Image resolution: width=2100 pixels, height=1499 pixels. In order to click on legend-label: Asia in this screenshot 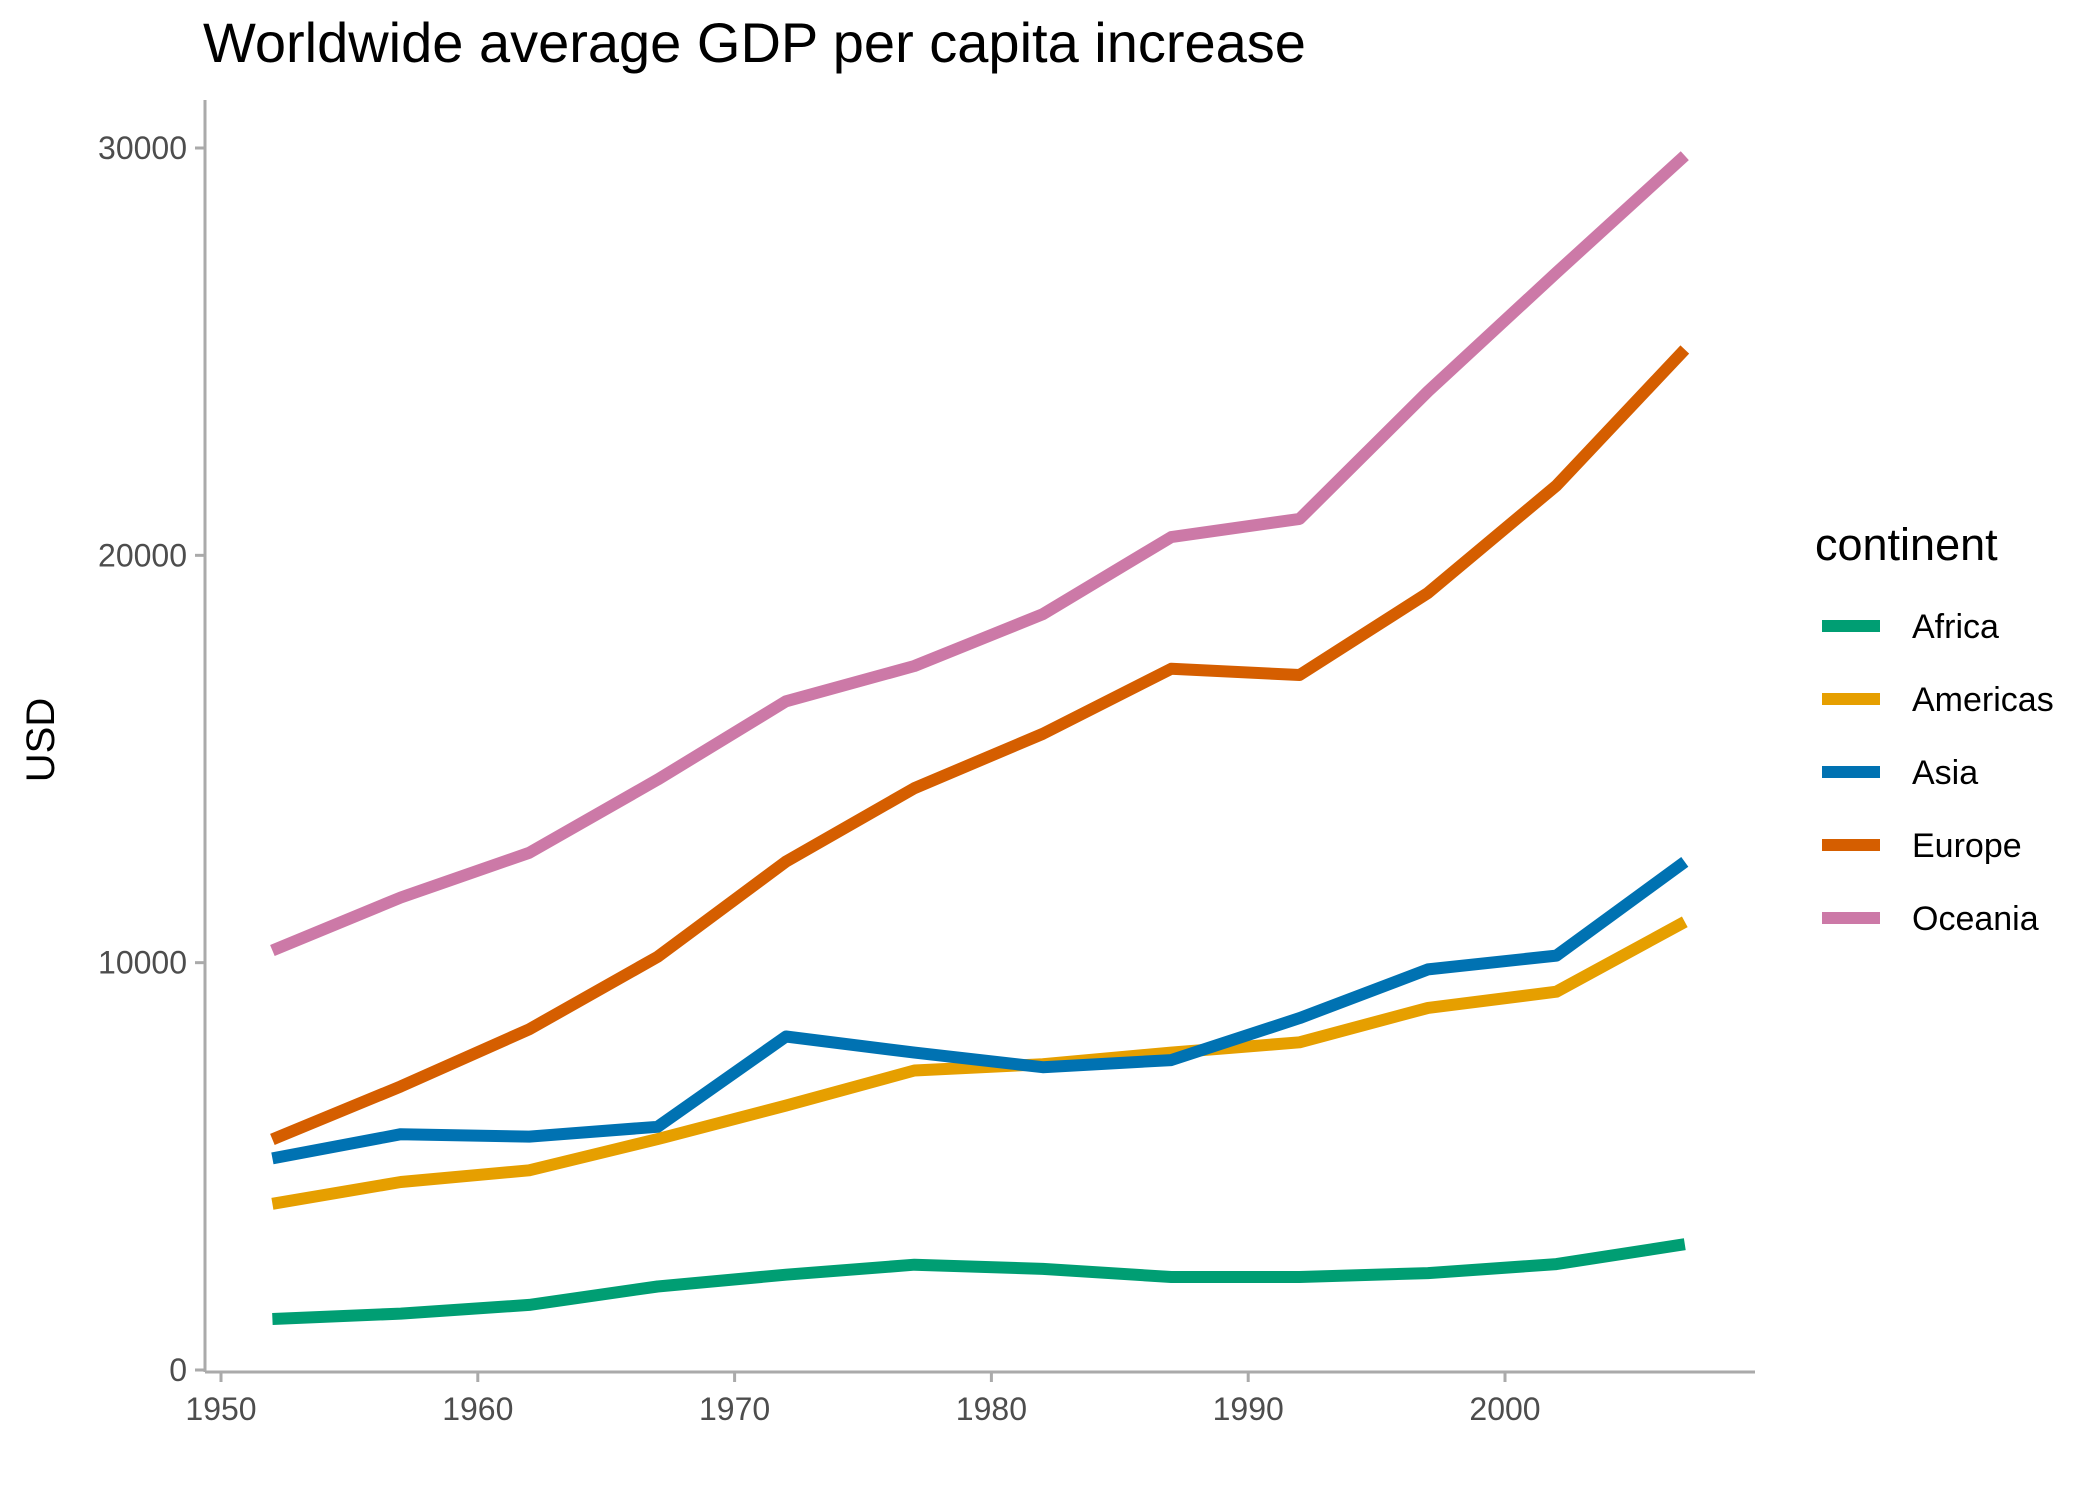, I will do `click(1945, 773)`.